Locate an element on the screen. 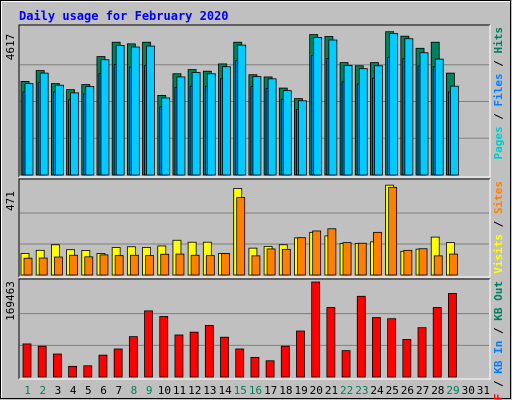  x-tick-label: 18 is located at coordinates (285, 390).